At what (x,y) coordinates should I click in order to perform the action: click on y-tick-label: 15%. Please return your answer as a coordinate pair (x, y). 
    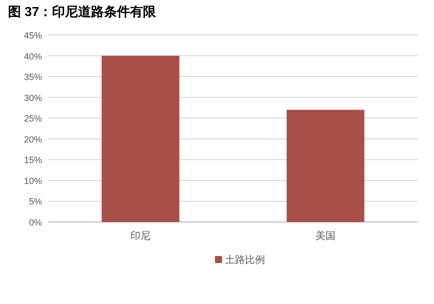
    Looking at the image, I should click on (33, 160).